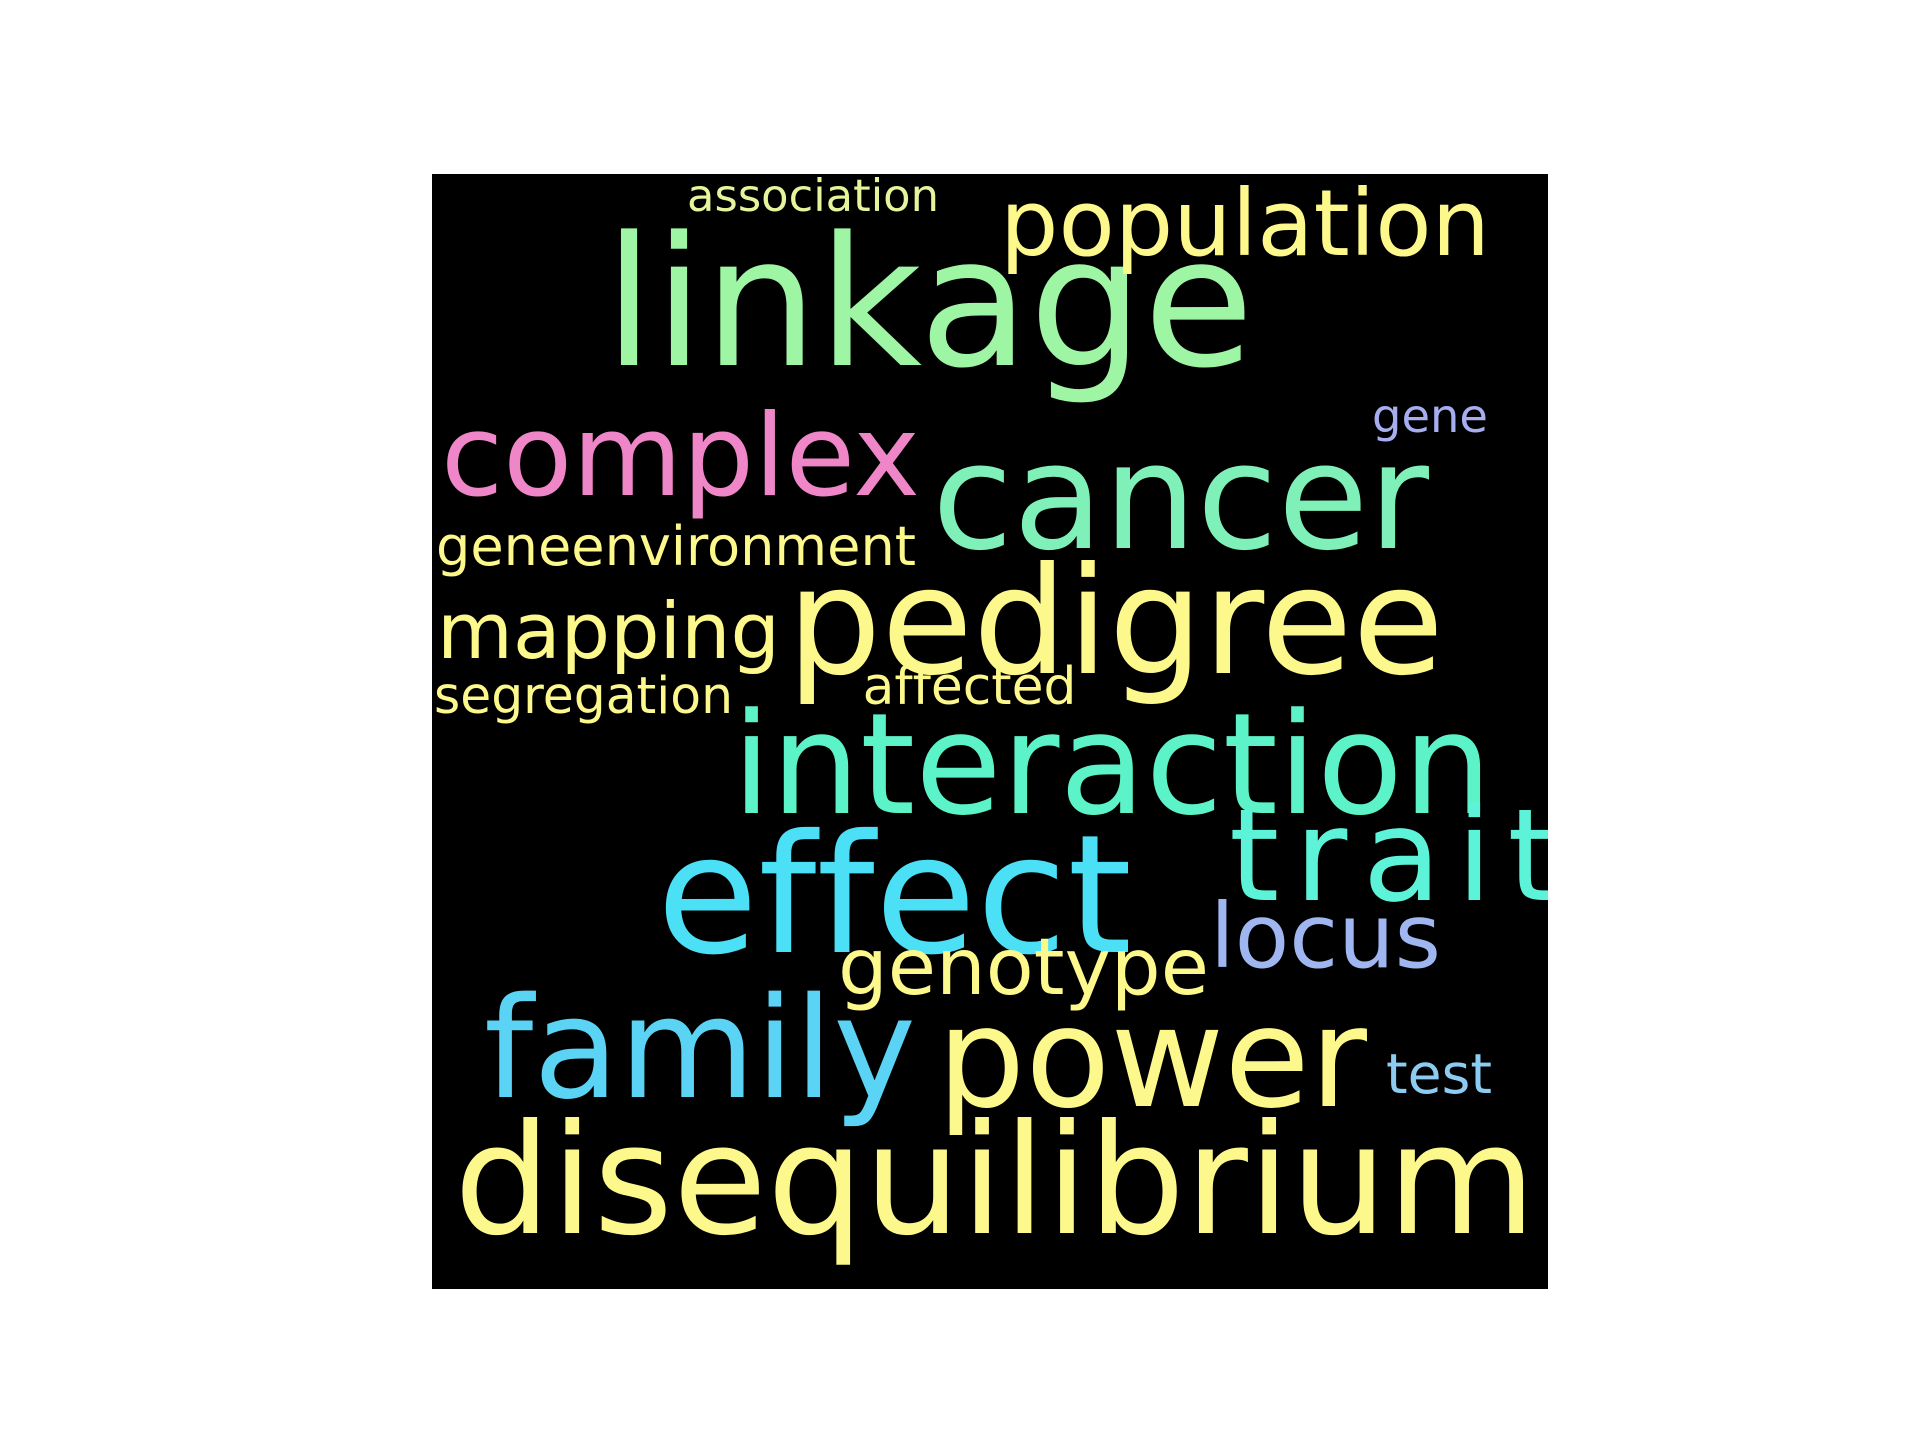 The image size is (1920, 1440). Describe the element at coordinates (680, 455) in the screenshot. I see `word-complex: complex` at that location.